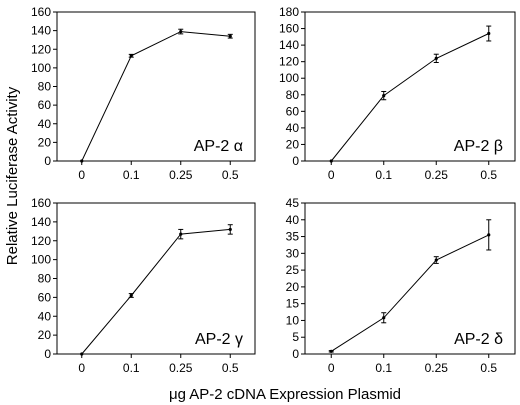  Describe the element at coordinates (293, 320) in the screenshot. I see `y-tick-label: 10` at that location.